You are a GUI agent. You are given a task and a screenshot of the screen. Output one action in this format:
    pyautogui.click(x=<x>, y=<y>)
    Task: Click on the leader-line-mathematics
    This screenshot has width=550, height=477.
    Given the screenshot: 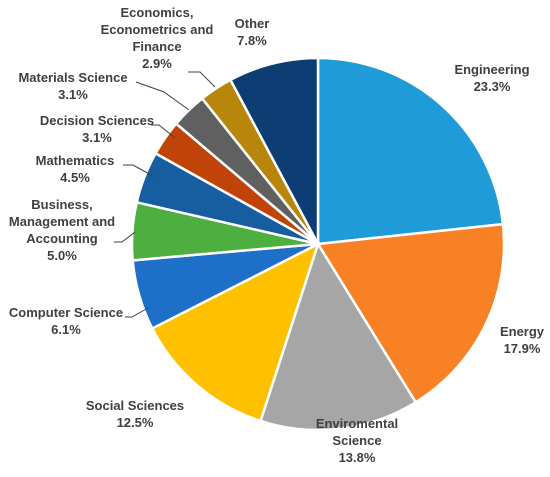 What is the action you would take?
    pyautogui.click(x=138, y=170)
    